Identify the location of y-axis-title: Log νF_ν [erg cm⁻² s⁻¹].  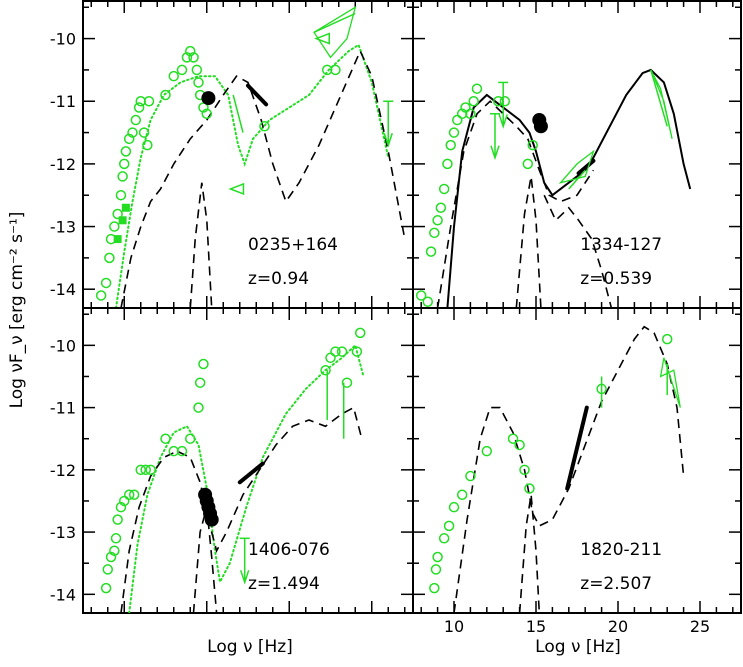
(17, 310).